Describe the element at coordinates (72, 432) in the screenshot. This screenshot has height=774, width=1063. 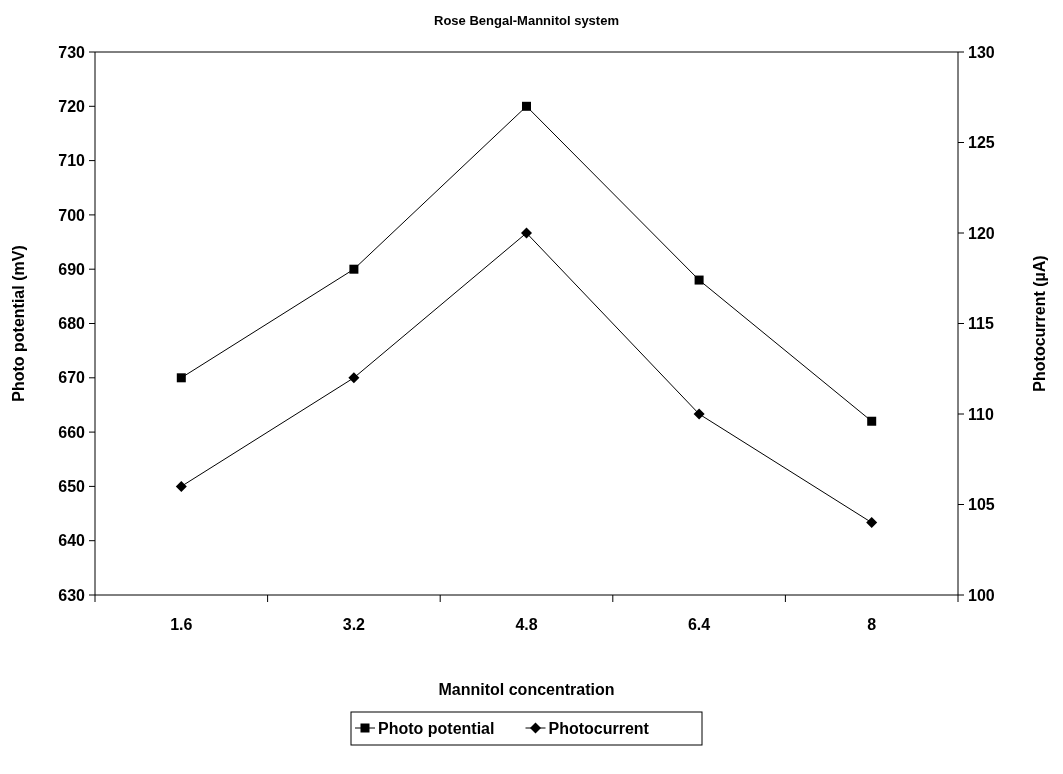
I see `y-tick-label: 660` at that location.